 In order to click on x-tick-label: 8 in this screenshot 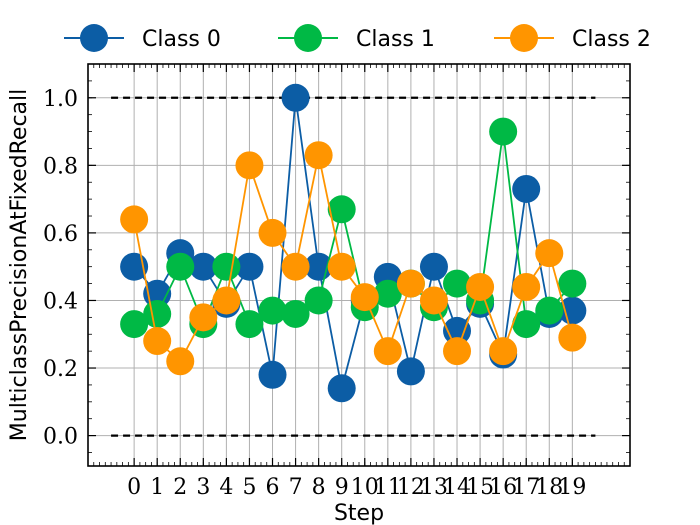, I will do `click(319, 487)`.